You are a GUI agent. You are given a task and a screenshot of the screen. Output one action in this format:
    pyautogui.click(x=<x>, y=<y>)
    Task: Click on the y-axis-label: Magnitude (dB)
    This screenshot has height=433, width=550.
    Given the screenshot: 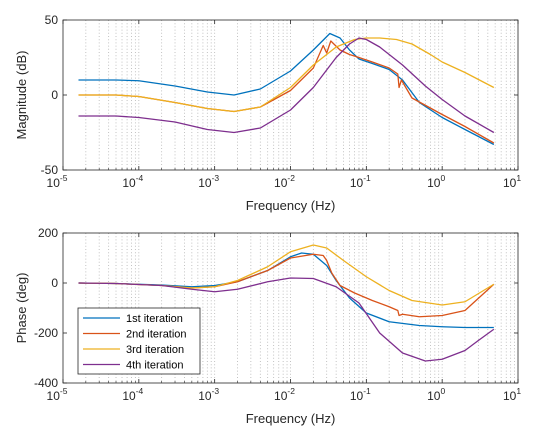 What is the action you would take?
    pyautogui.click(x=21, y=95)
    